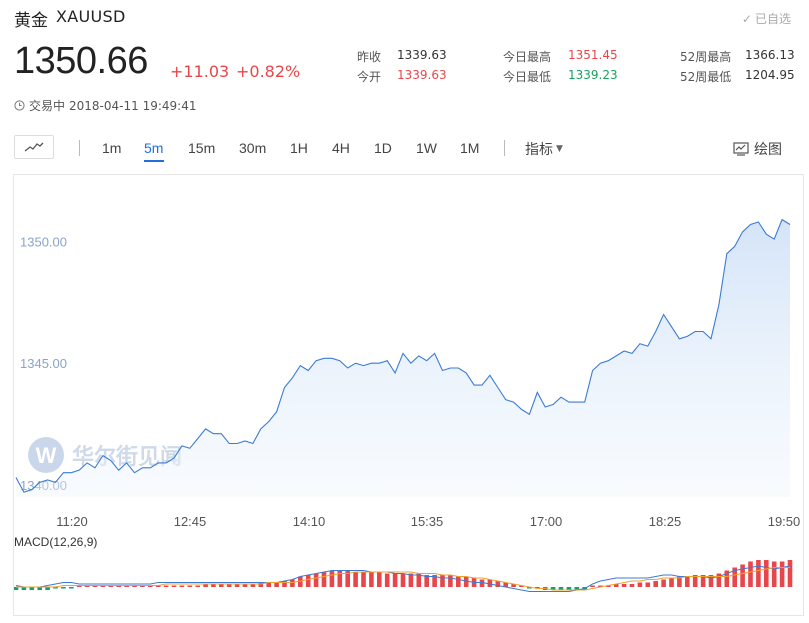 This screenshot has height=623, width=809. Describe the element at coordinates (81, 61) in the screenshot. I see `last-price: 1350.66` at that location.